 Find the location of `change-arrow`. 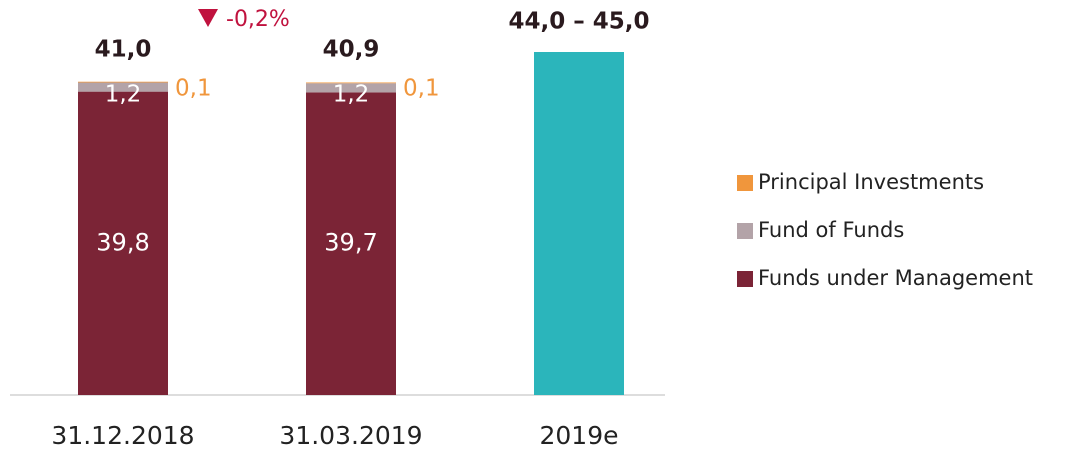

change-arrow is located at coordinates (208, 18).